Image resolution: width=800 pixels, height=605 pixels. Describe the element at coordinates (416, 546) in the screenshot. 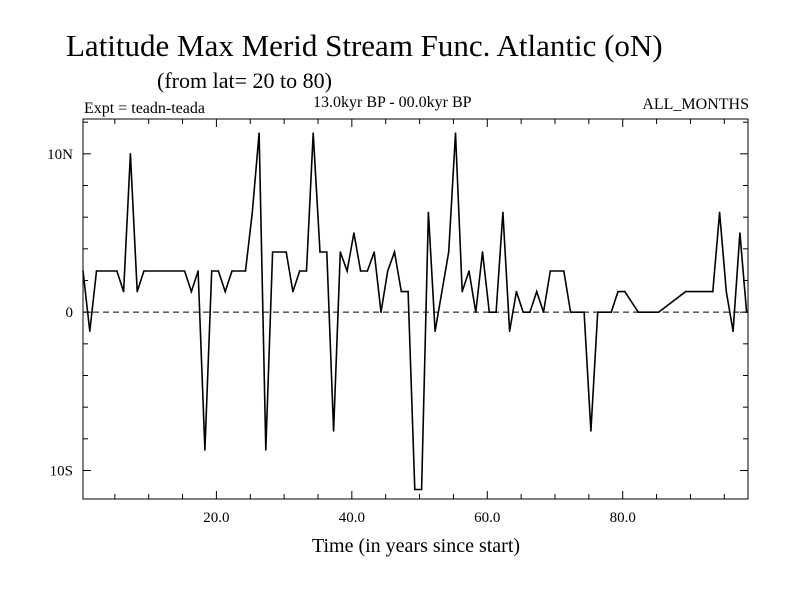

I see `x-axis-label: Time (in years since start)` at that location.